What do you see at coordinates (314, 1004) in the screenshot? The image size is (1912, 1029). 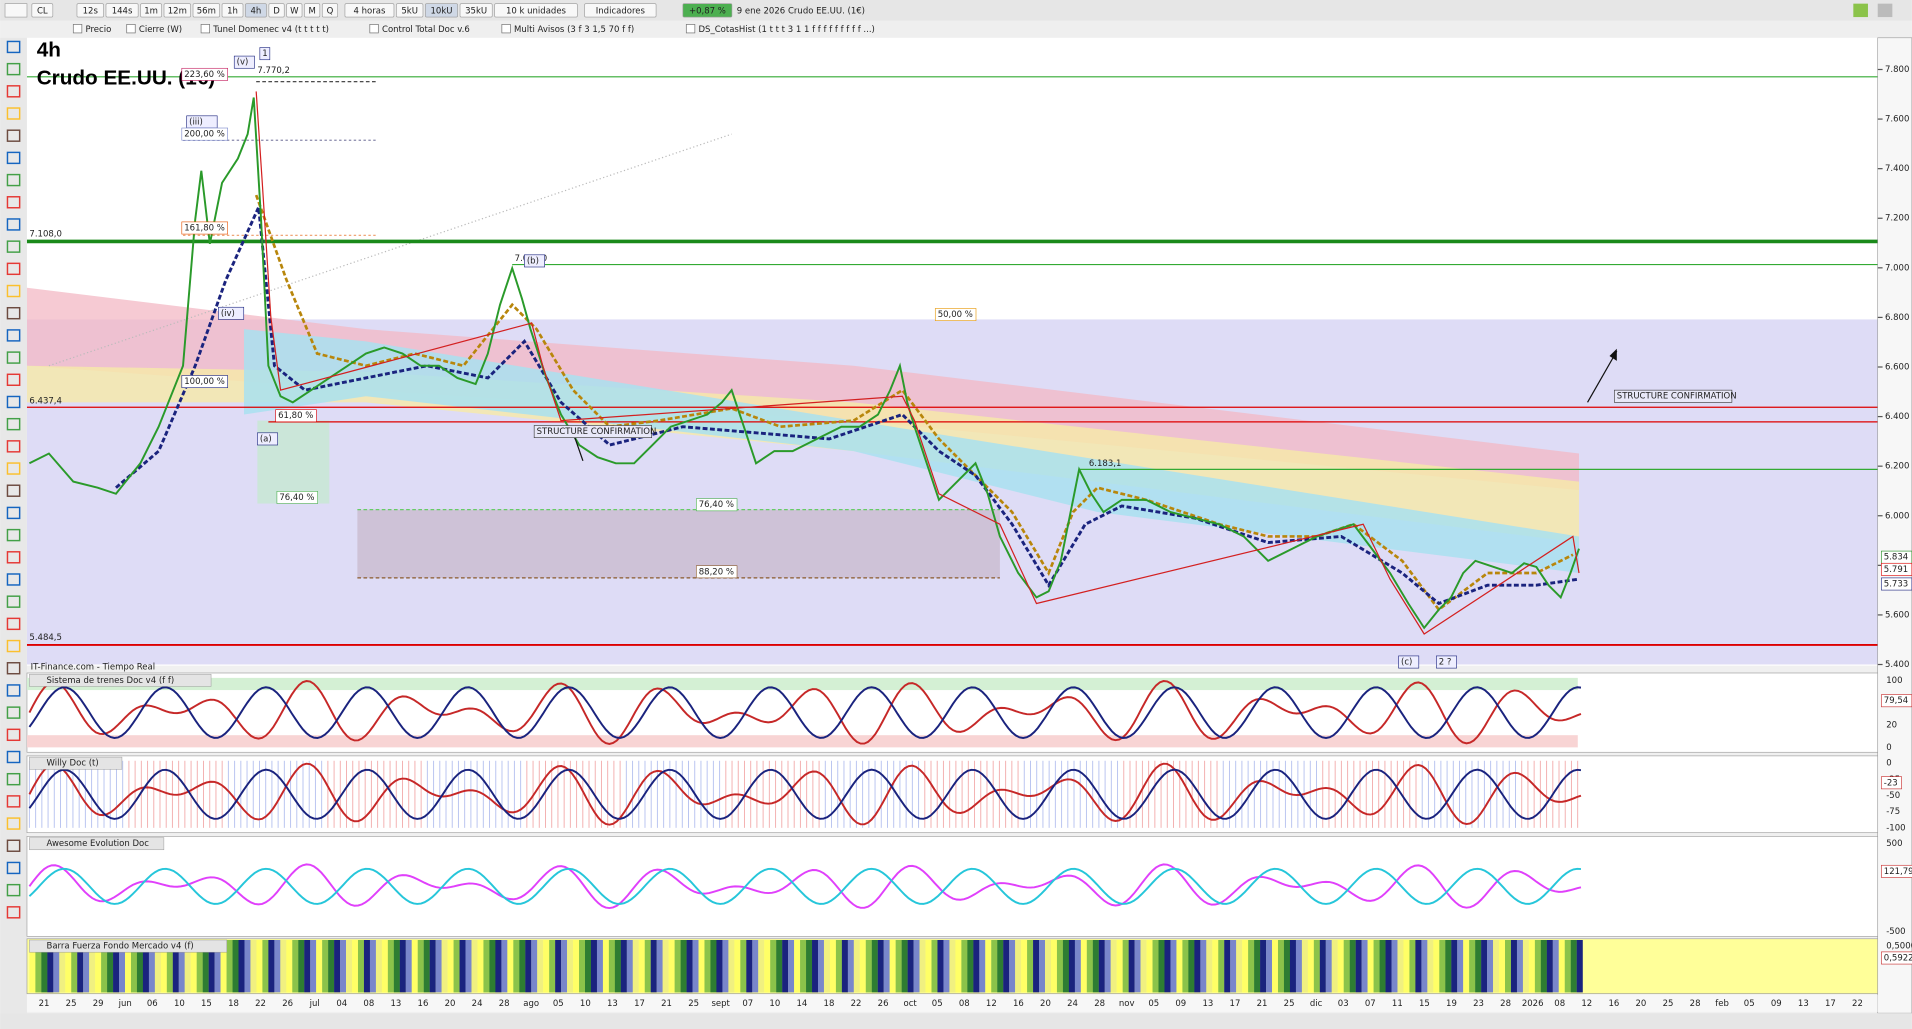 I see `date-label: jul` at bounding box center [314, 1004].